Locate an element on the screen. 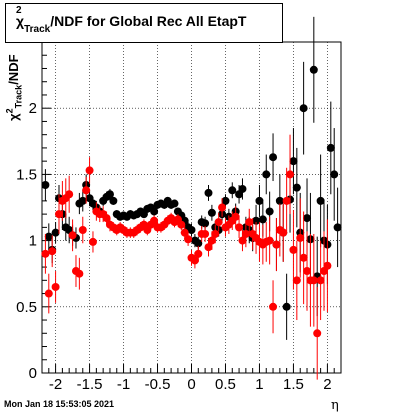 The height and width of the screenshot is (414, 400). x-tick-label: 2 is located at coordinates (327, 384).